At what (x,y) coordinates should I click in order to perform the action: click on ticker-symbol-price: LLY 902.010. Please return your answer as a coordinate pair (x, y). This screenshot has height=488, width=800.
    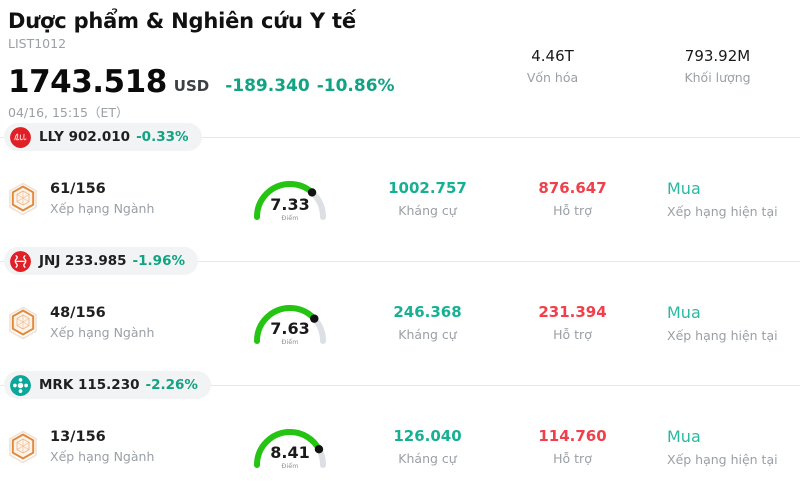
    Looking at the image, I should click on (85, 137).